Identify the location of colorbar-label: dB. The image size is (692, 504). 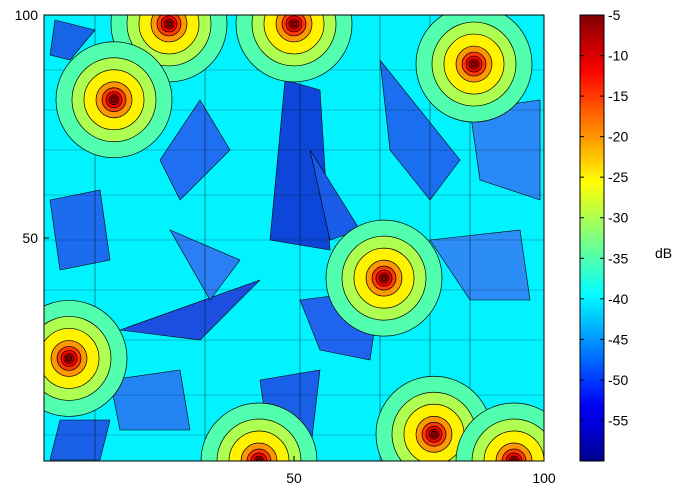
(663, 253).